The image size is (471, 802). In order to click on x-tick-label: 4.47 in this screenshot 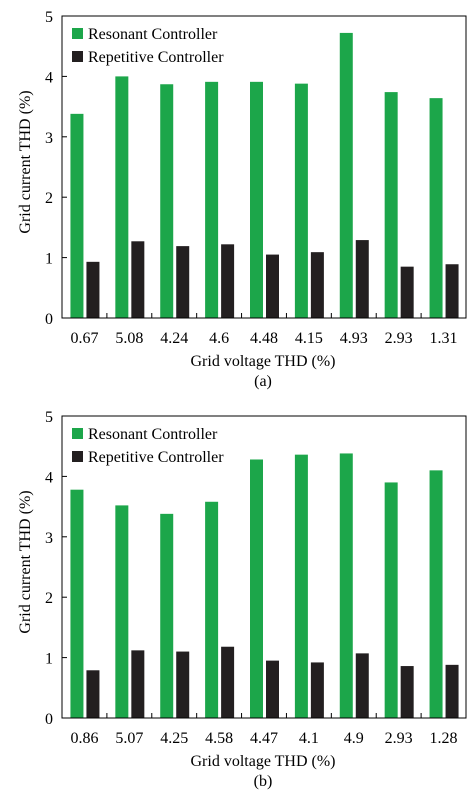, I will do `click(264, 738)`.